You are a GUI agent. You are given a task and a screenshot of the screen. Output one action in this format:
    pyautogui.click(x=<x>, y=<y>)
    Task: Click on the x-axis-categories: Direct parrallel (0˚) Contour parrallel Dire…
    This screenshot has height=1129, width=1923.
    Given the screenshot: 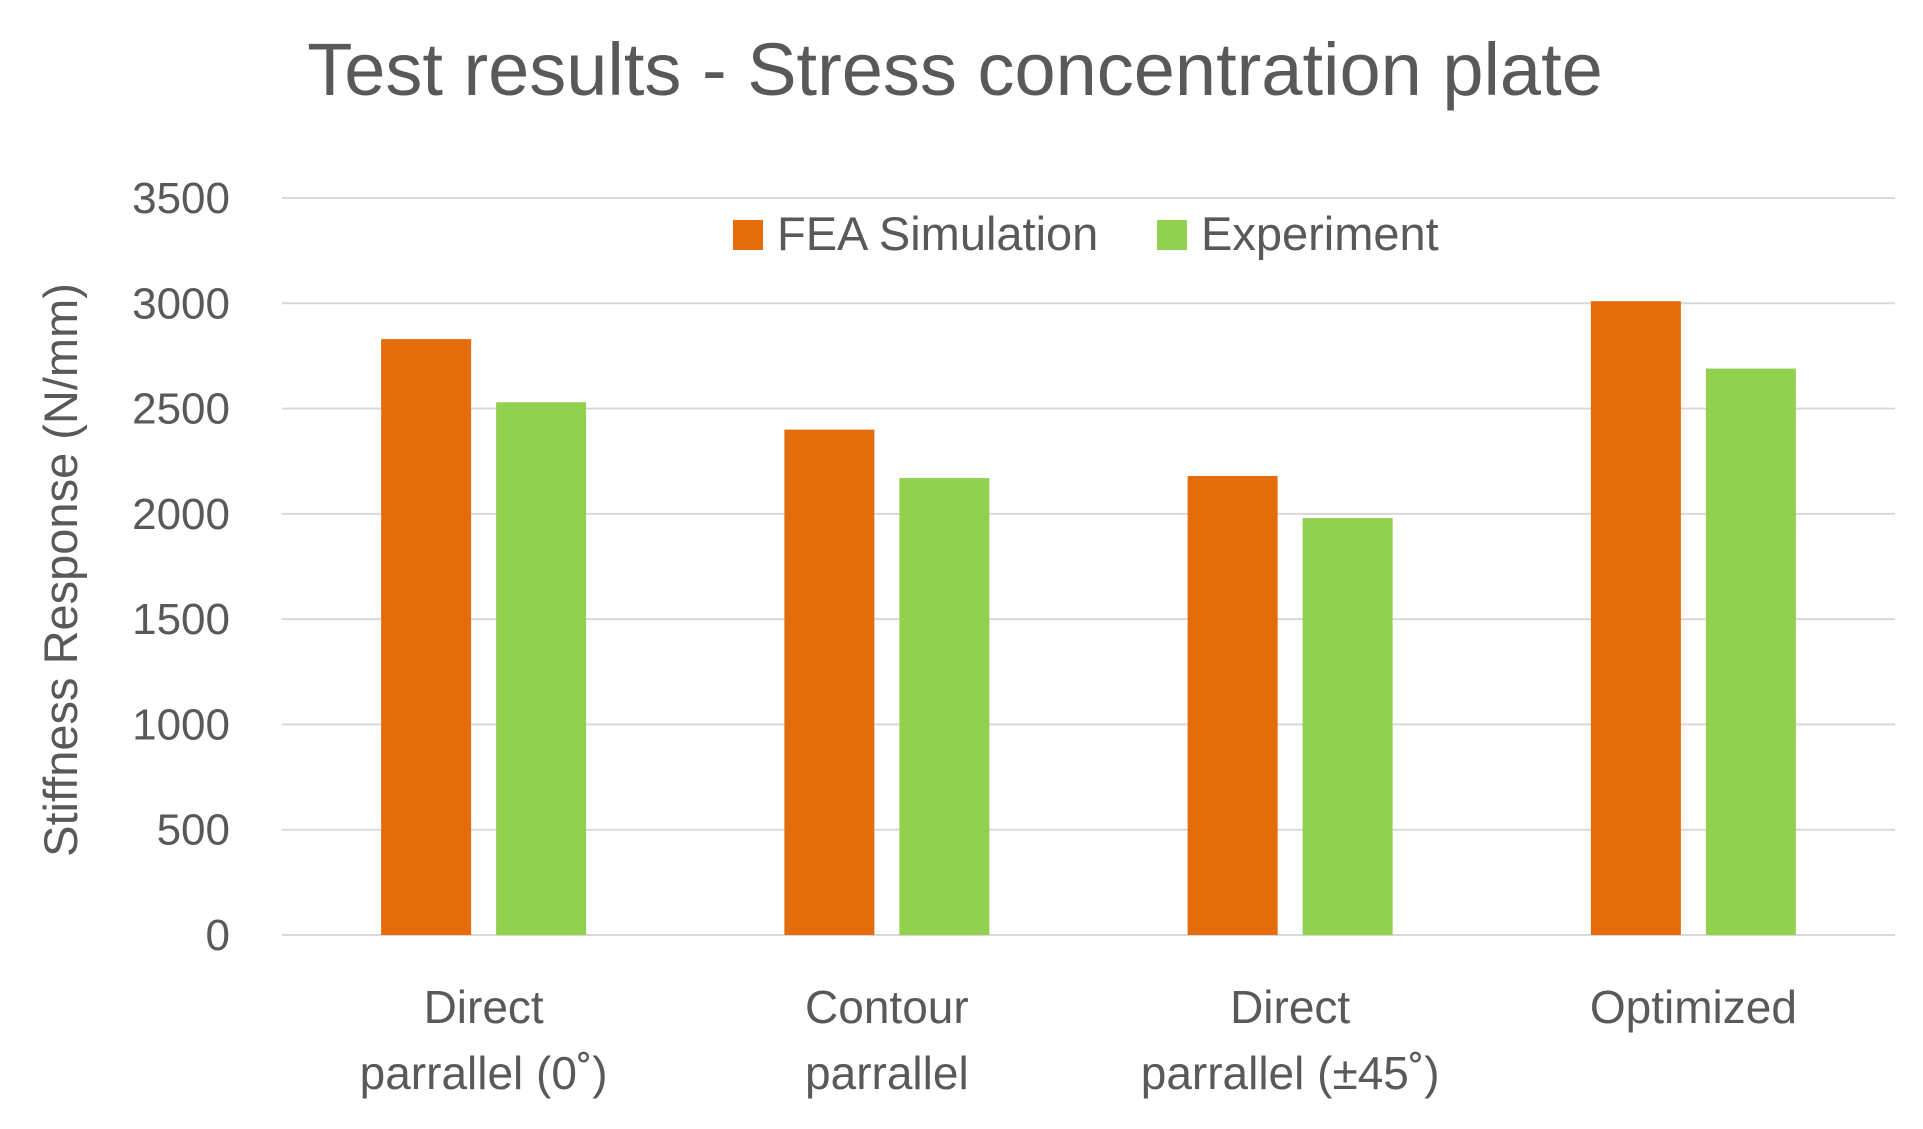 What is the action you would take?
    pyautogui.click(x=1078, y=1040)
    